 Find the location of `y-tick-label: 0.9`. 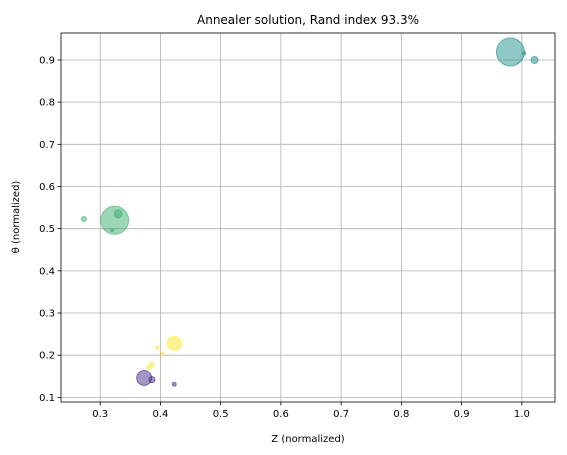

y-tick-label: 0.9 is located at coordinates (47, 60).